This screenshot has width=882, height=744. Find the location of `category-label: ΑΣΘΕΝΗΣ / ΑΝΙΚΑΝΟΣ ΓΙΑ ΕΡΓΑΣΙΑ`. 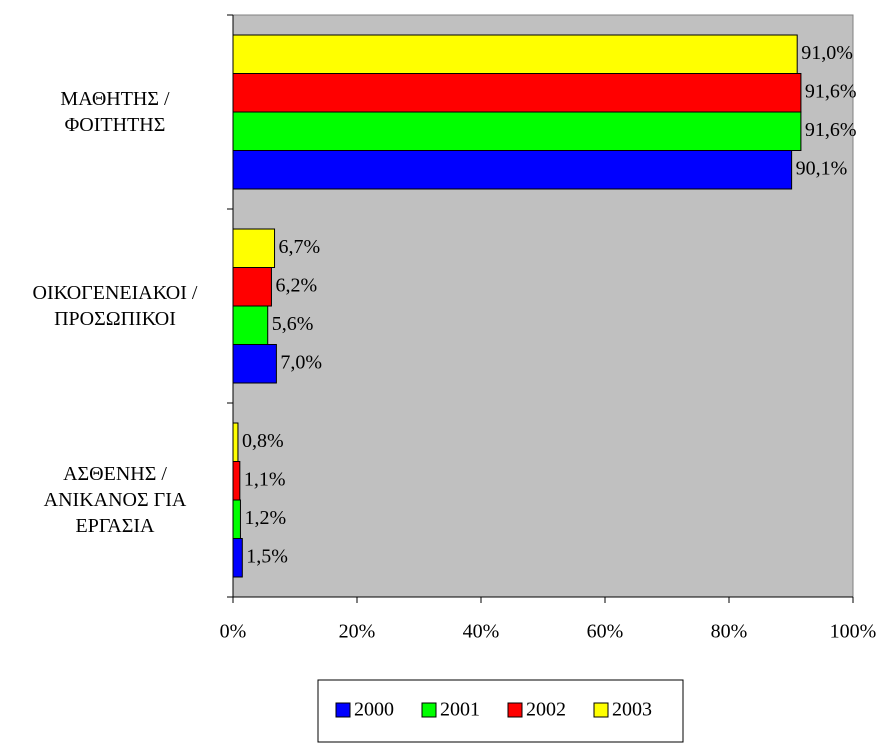

category-label: ΑΣΘΕΝΗΣ / ΑΝΙΚΑΝΟΣ ΓΙΑ ΕΡΓΑΣΙΑ is located at coordinates (115, 500).